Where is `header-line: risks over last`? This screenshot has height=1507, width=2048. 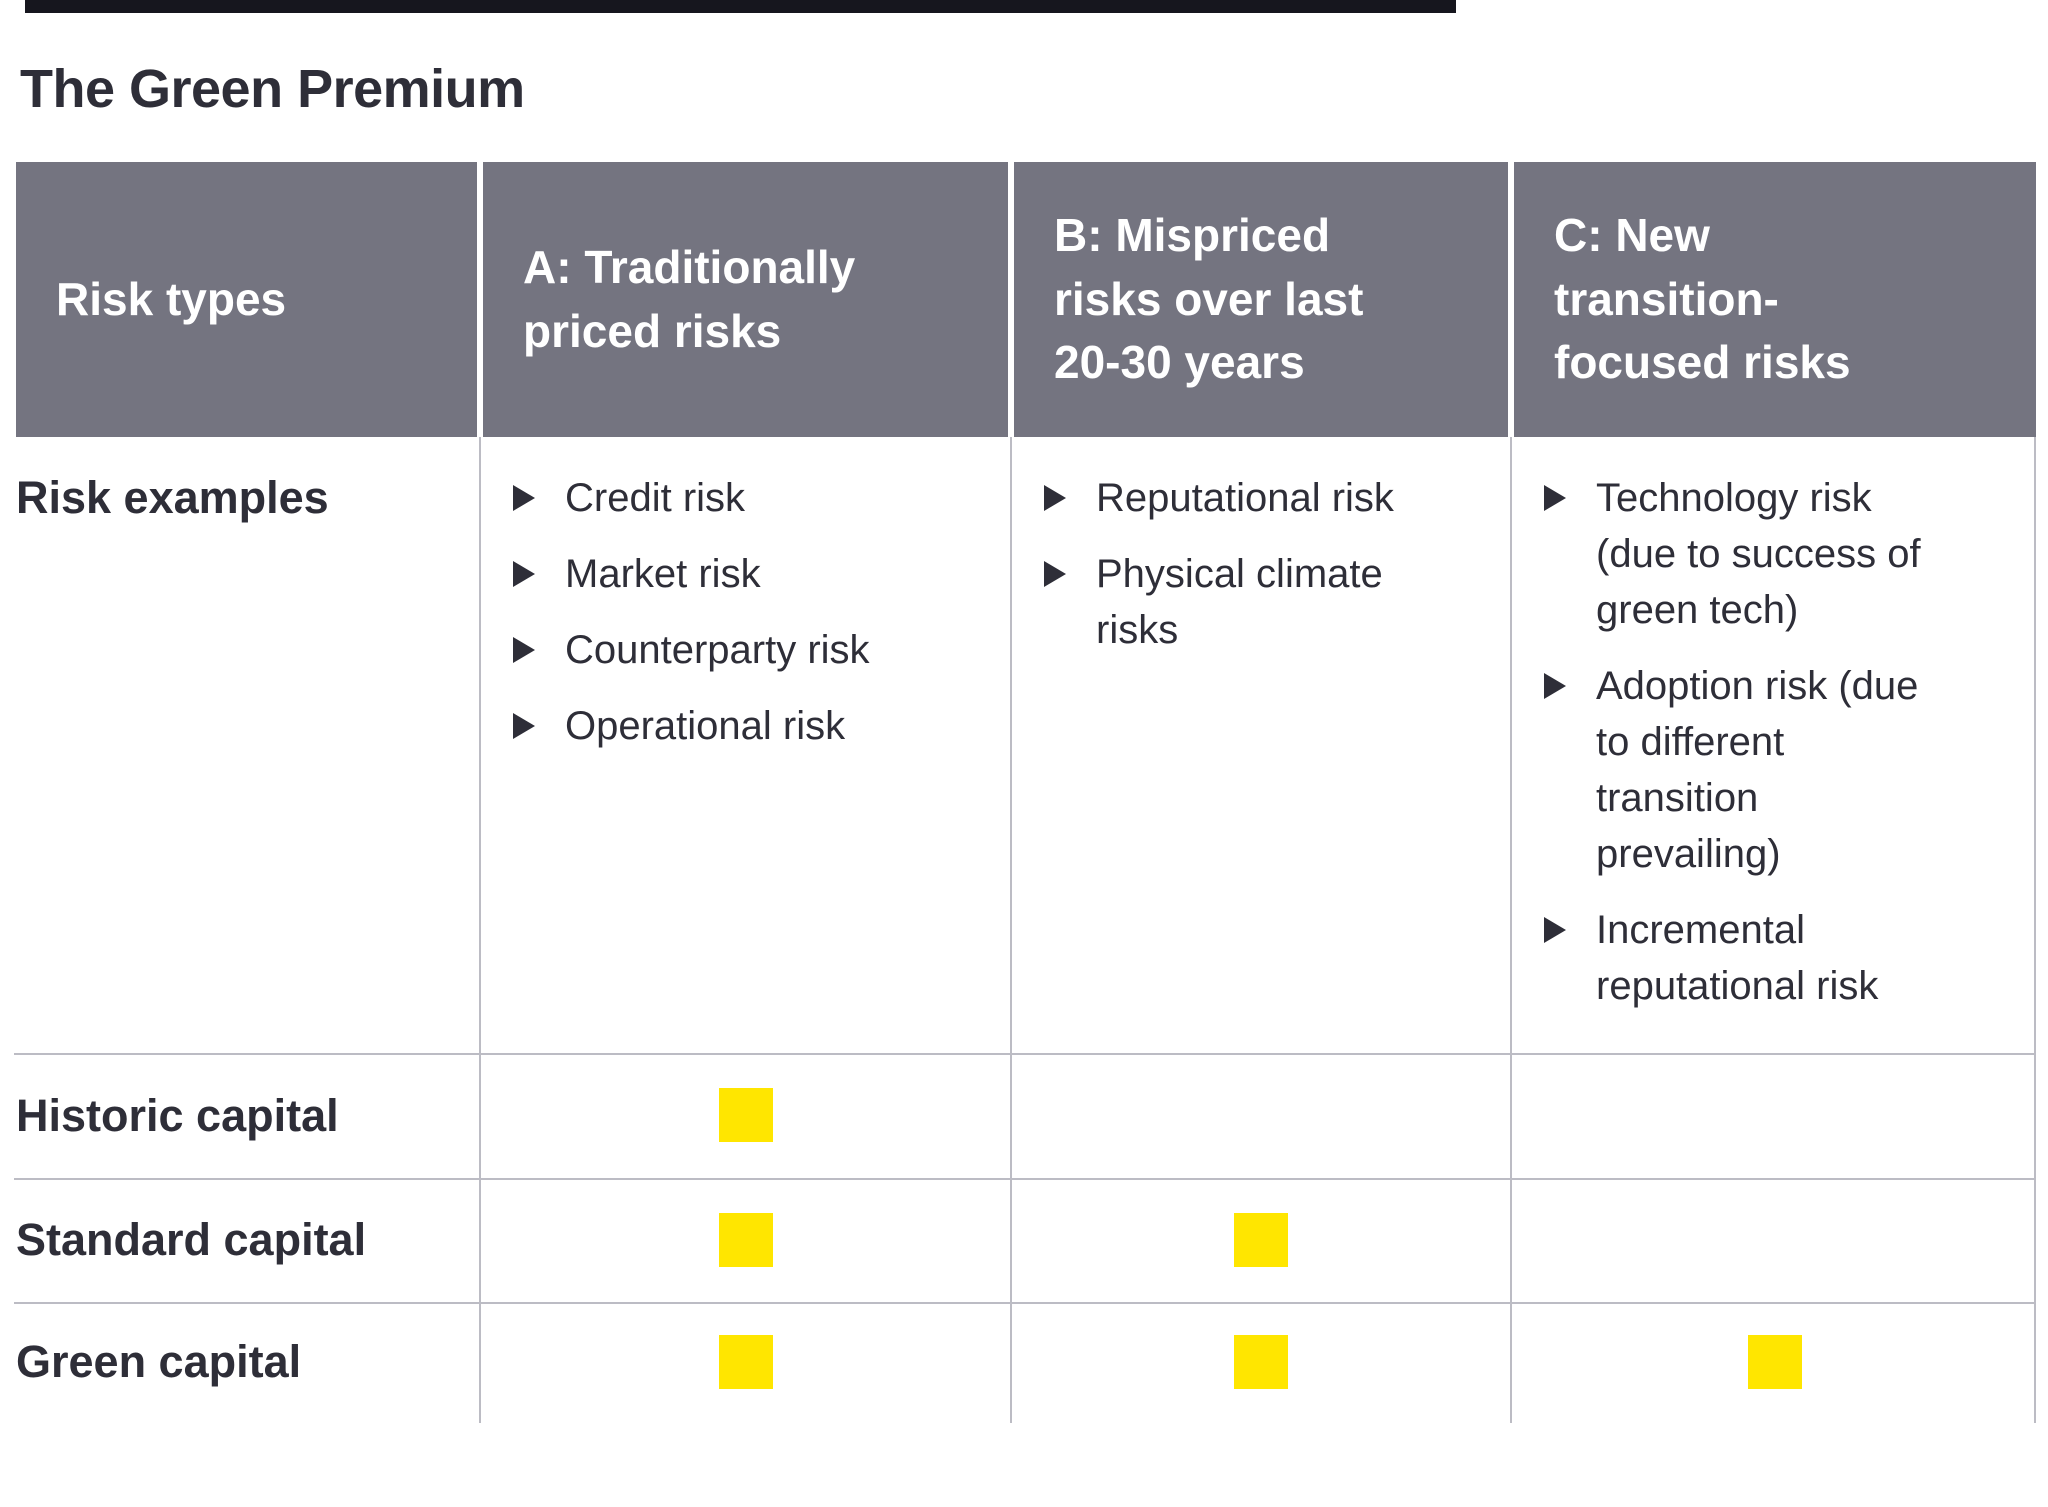 header-line: risks over last is located at coordinates (1209, 298).